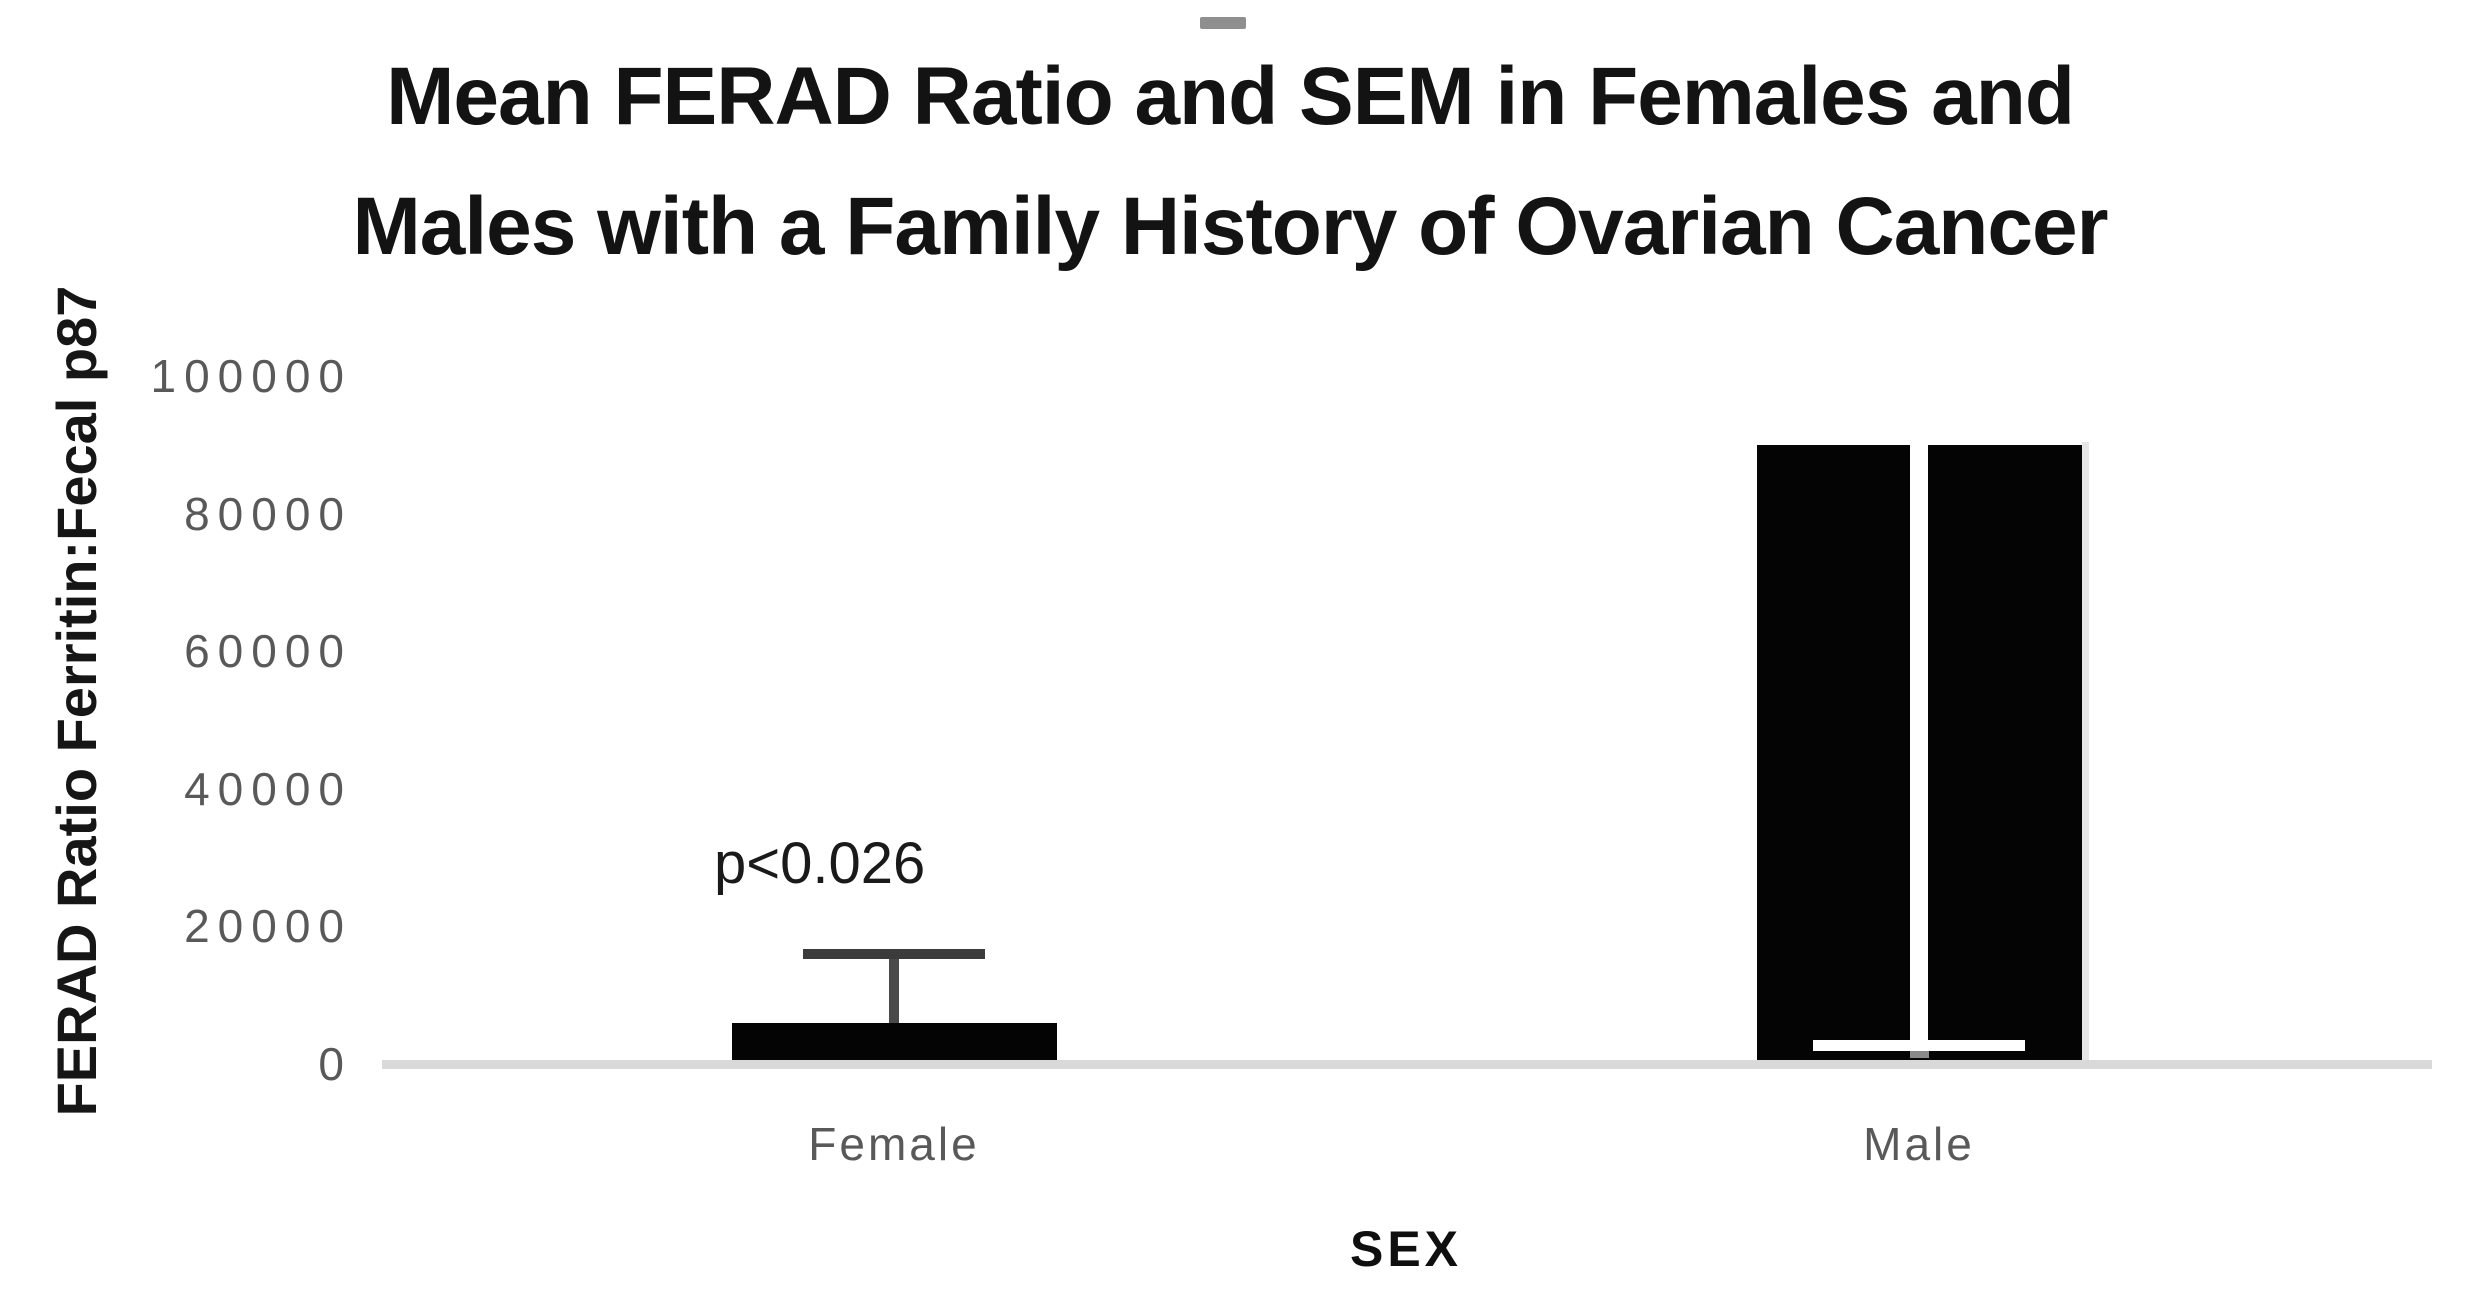  Describe the element at coordinates (335, 1064) in the screenshot. I see `y-tick-label: 0` at that location.